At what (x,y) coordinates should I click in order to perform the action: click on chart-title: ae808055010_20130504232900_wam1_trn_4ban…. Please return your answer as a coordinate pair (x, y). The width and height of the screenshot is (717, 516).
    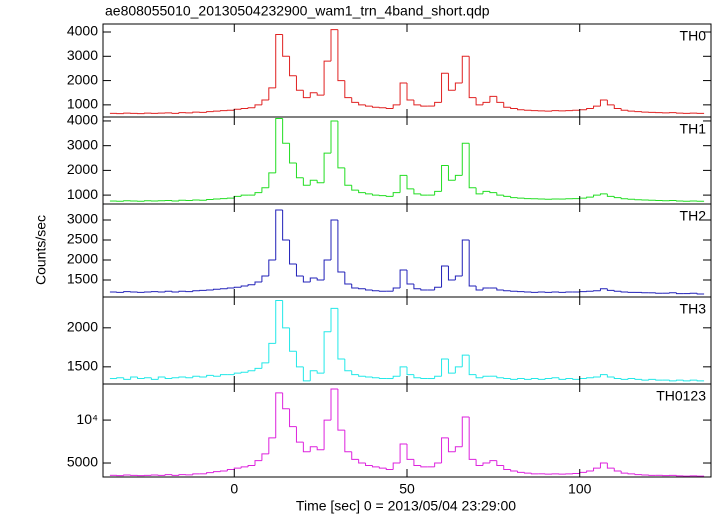
    Looking at the image, I should click on (297, 11).